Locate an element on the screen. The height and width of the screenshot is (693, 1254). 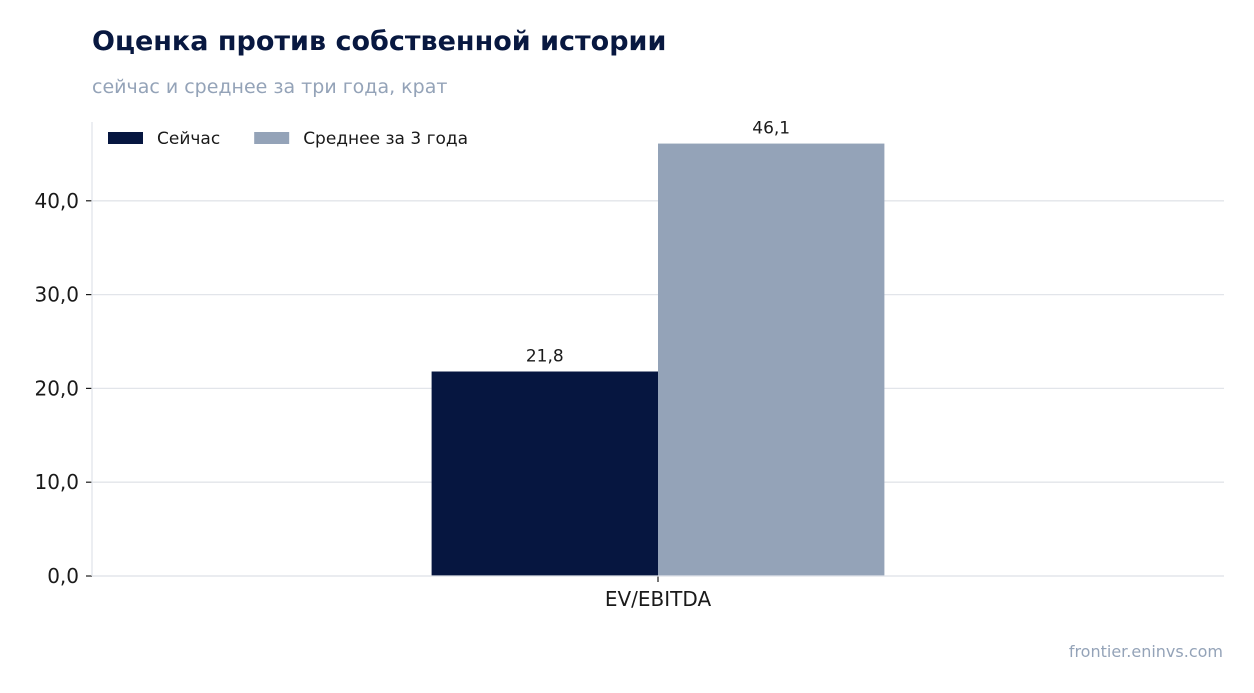
source-credit: frontier.eninvs.com is located at coordinates (1145, 651).